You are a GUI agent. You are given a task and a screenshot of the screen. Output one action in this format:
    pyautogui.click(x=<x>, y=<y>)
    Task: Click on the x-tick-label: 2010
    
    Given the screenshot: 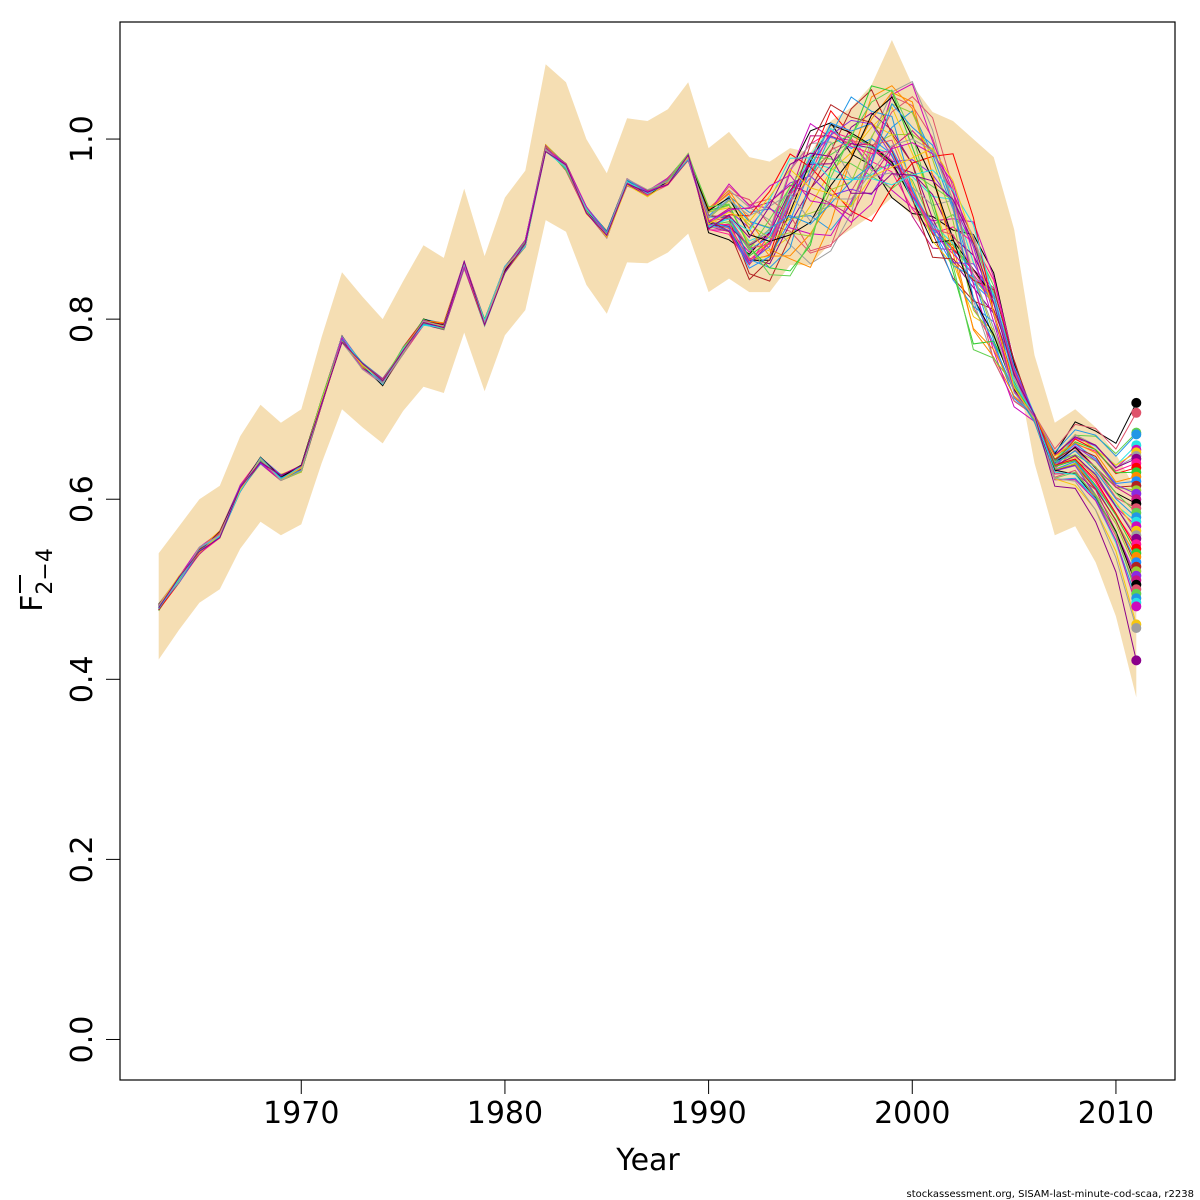 What is the action you would take?
    pyautogui.click(x=1116, y=1113)
    